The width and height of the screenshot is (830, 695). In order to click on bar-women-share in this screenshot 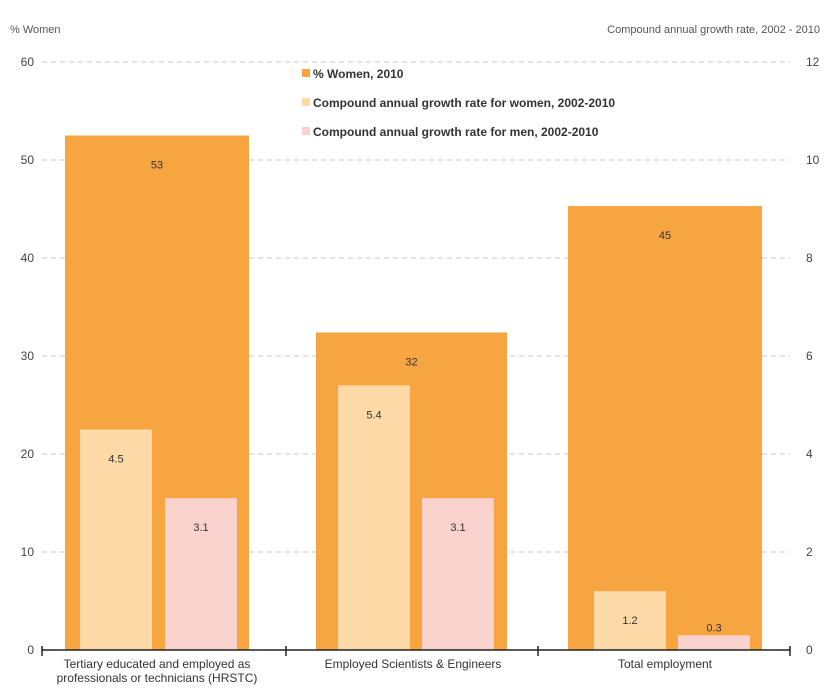, I will do `click(665, 428)`.